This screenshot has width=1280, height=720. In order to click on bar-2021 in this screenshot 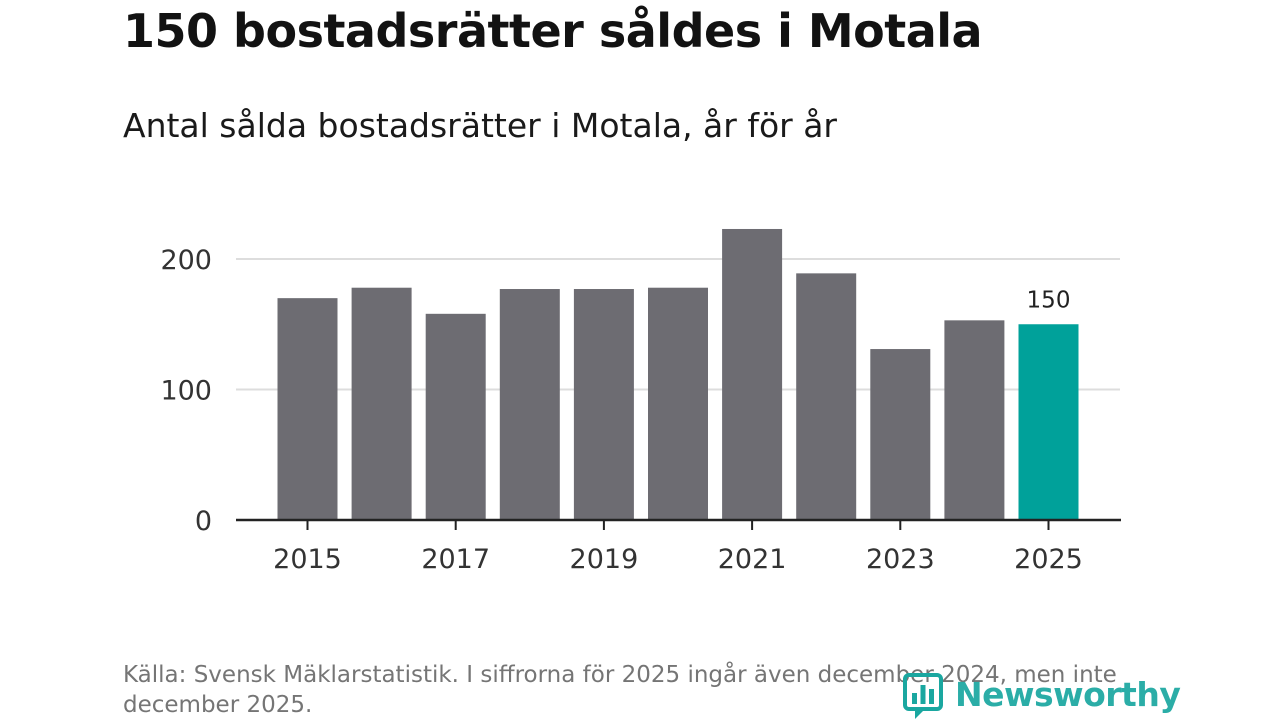, I will do `click(752, 374)`.